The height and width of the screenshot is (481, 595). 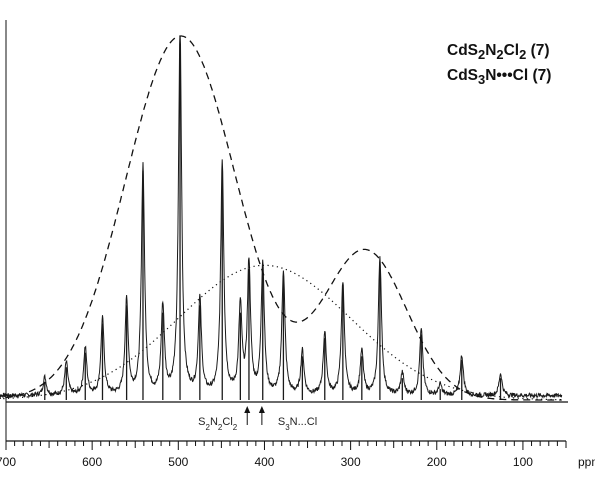 What do you see at coordinates (264, 462) in the screenshot?
I see `x-tick-label: 400` at bounding box center [264, 462].